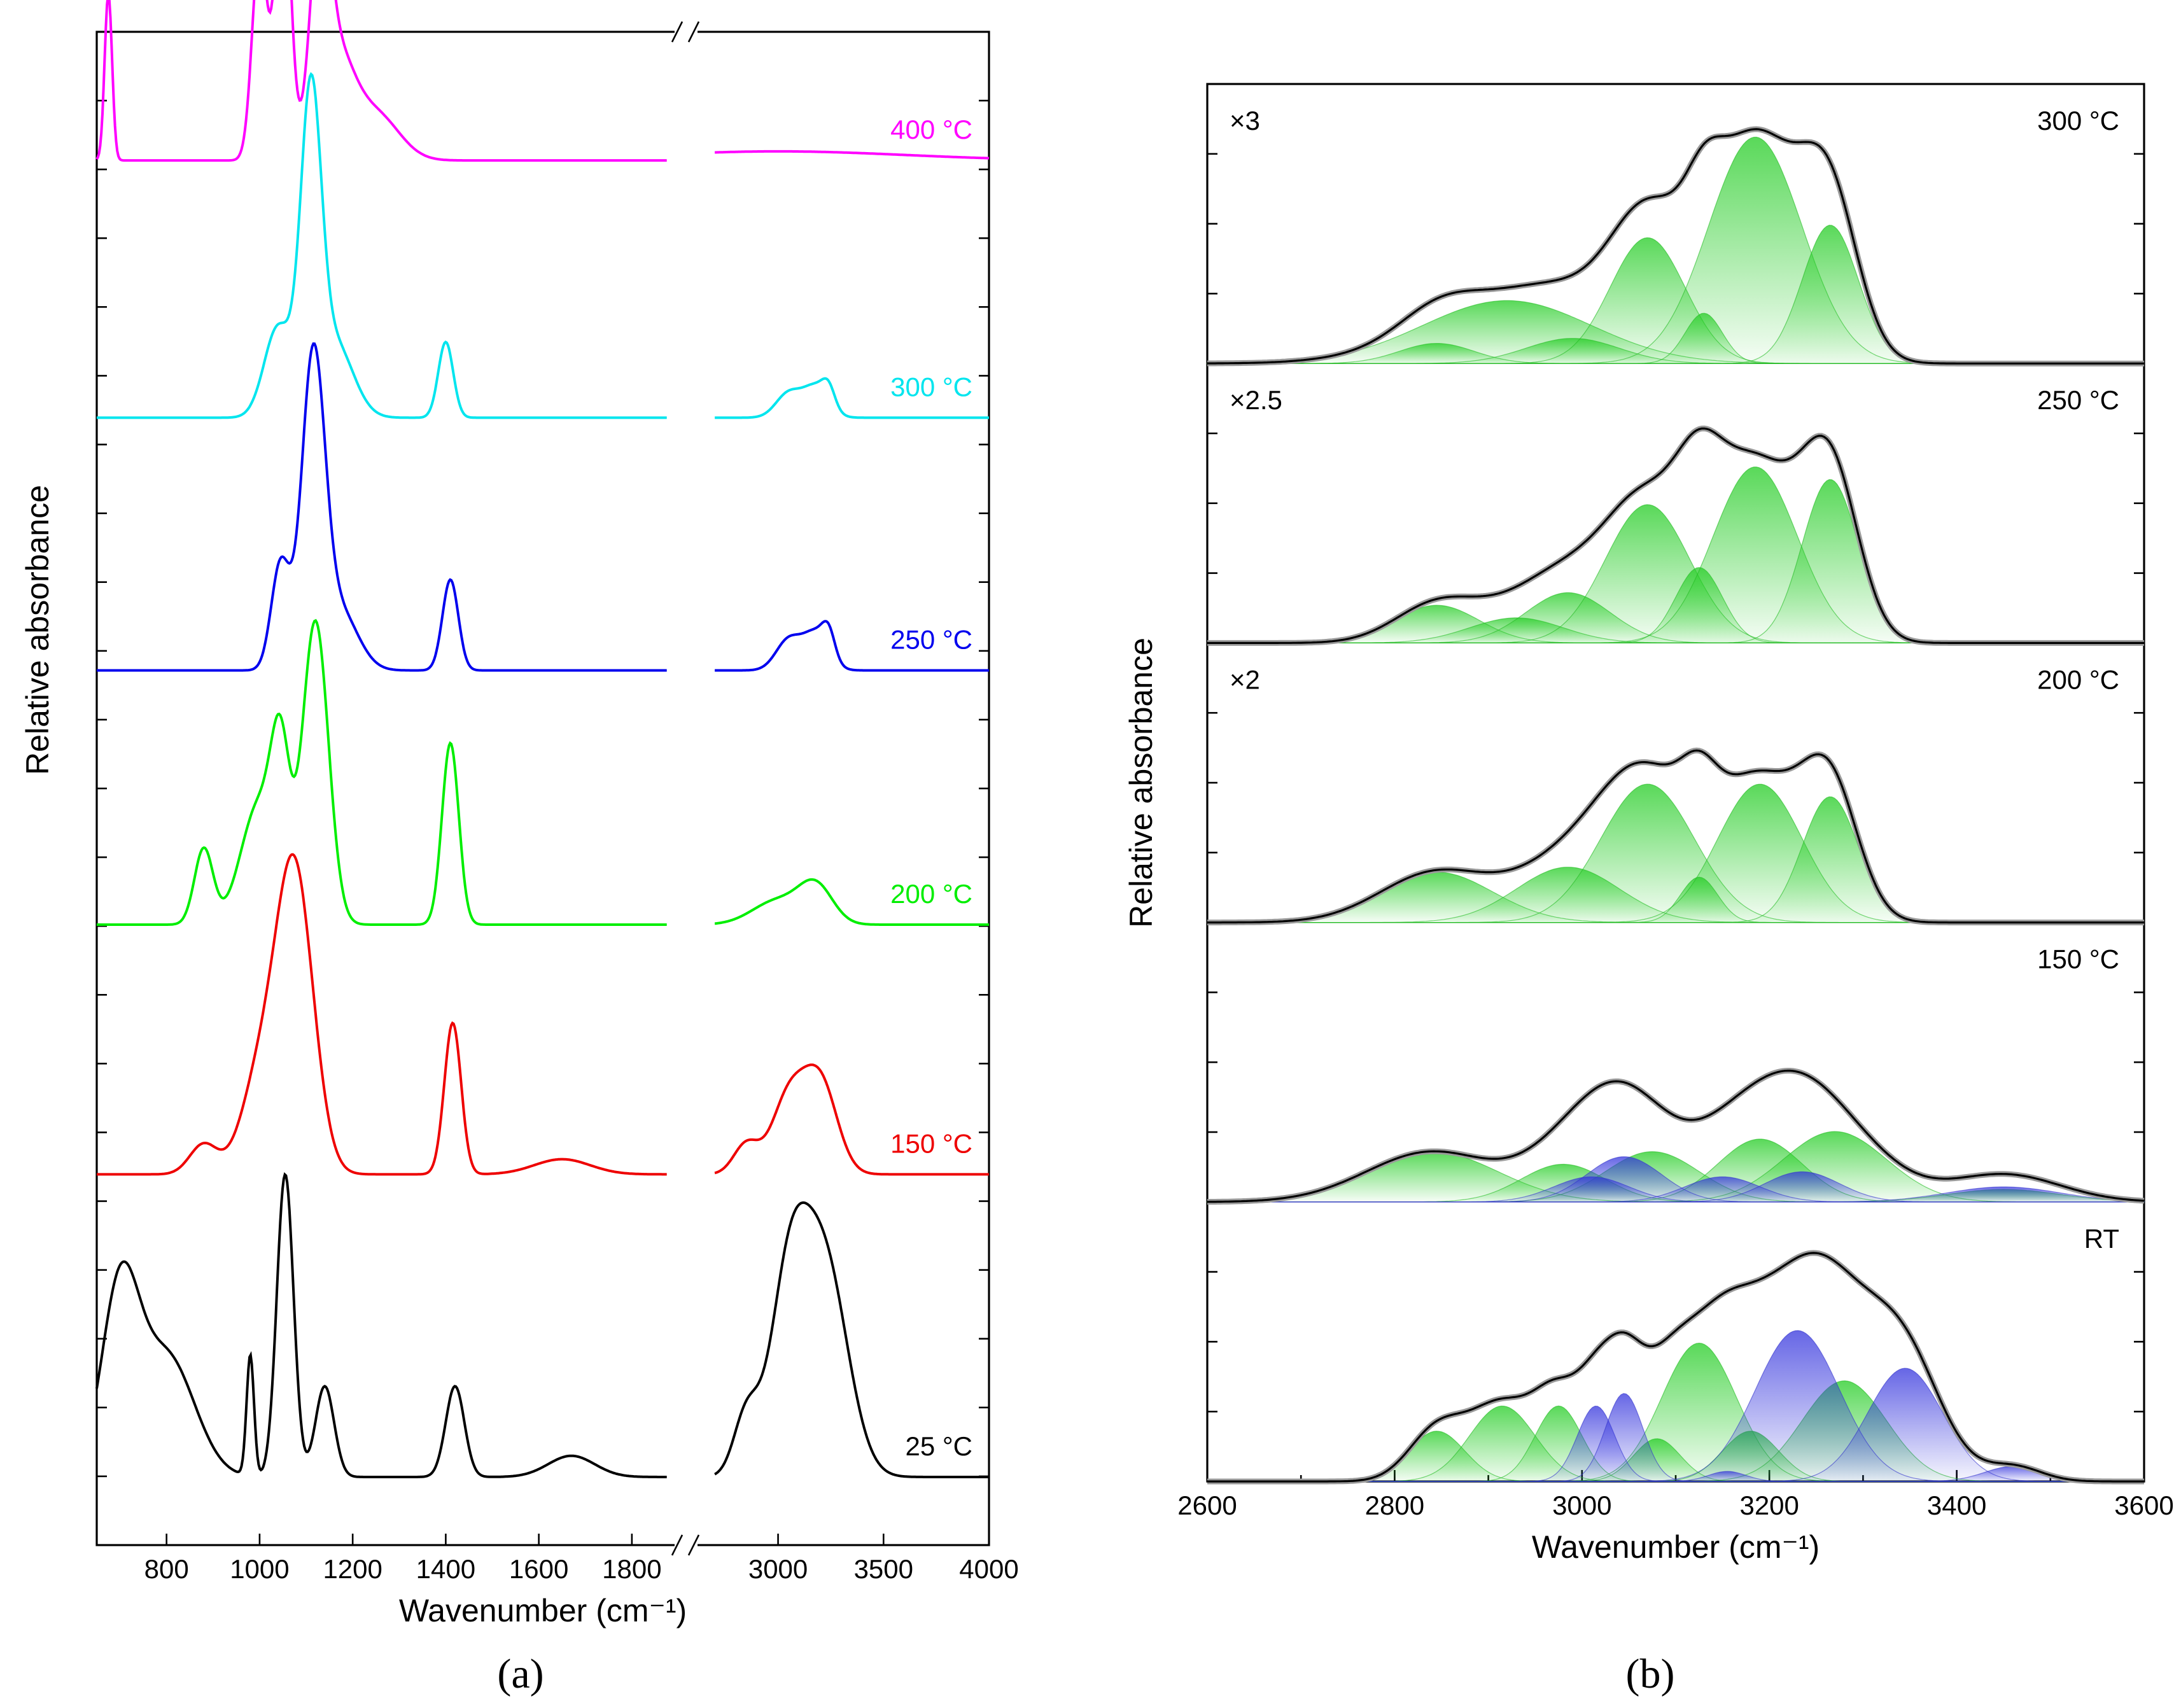 The image size is (2181, 1708). What do you see at coordinates (520, 1674) in the screenshot?
I see `panel-a-label: (a)` at bounding box center [520, 1674].